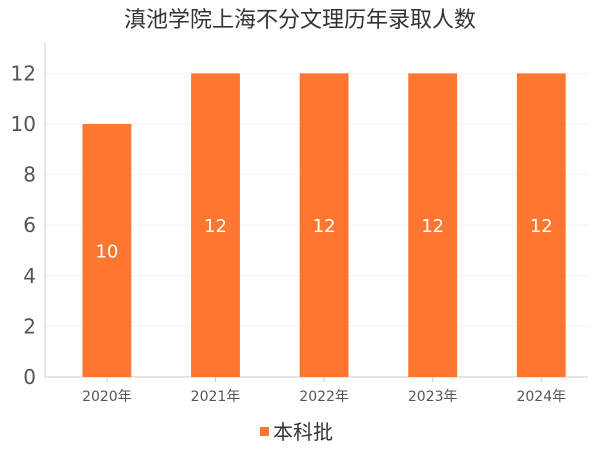  What do you see at coordinates (23, 124) in the screenshot?
I see `y-tick-label: 10` at bounding box center [23, 124].